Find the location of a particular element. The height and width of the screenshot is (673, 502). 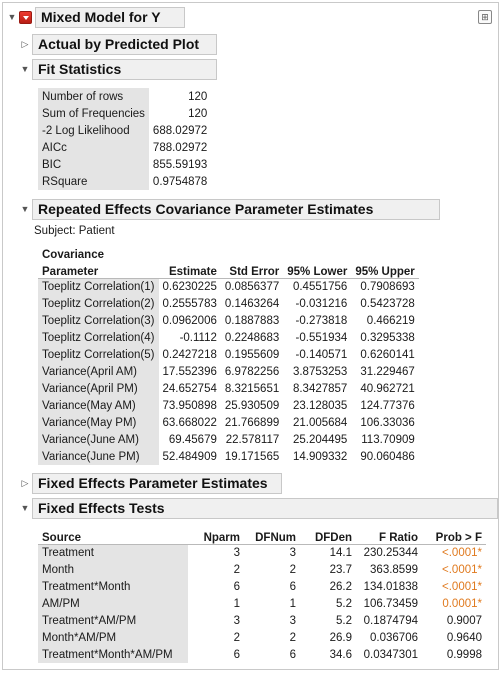

prob-cell: 0.0001* is located at coordinates (462, 603).